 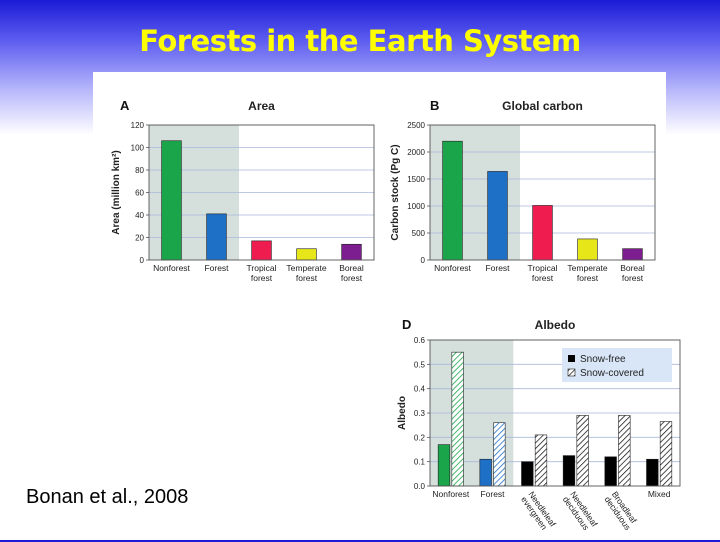 I want to click on y-tick-label: 0.6, so click(x=420, y=340).